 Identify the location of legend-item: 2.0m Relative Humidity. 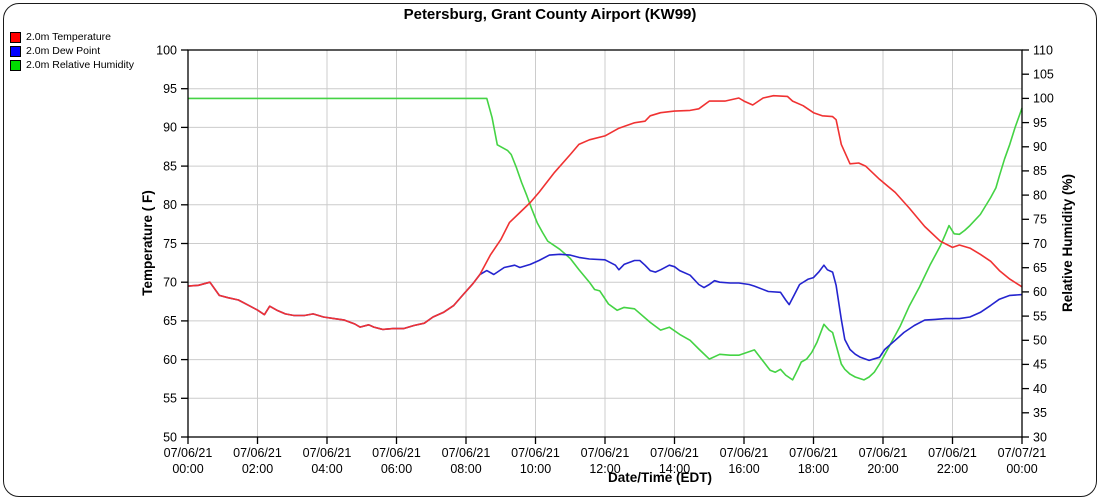
(72, 65).